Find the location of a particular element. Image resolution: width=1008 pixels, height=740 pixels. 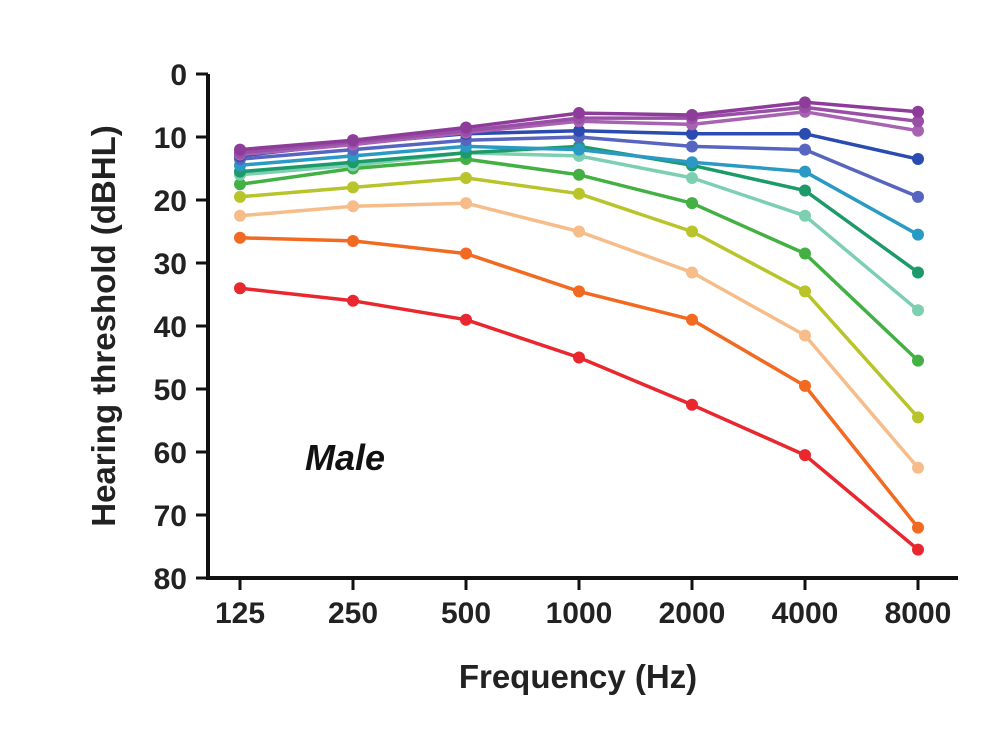

y-tick-label: 80 is located at coordinates (170, 579).